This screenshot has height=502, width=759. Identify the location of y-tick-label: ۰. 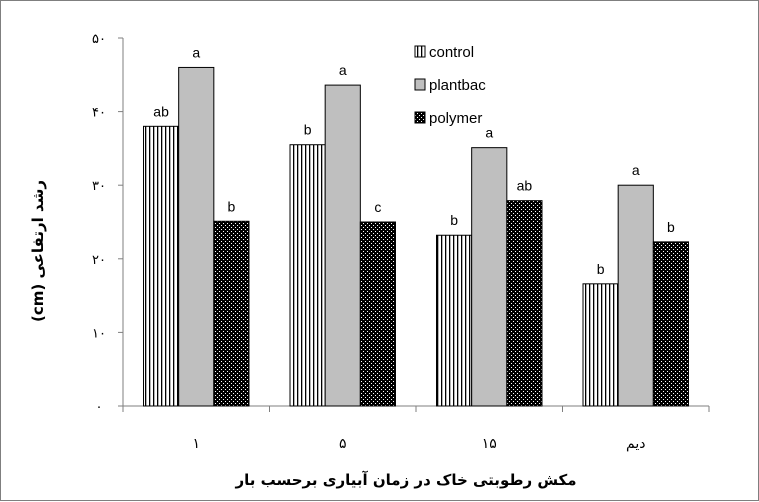
(99, 407).